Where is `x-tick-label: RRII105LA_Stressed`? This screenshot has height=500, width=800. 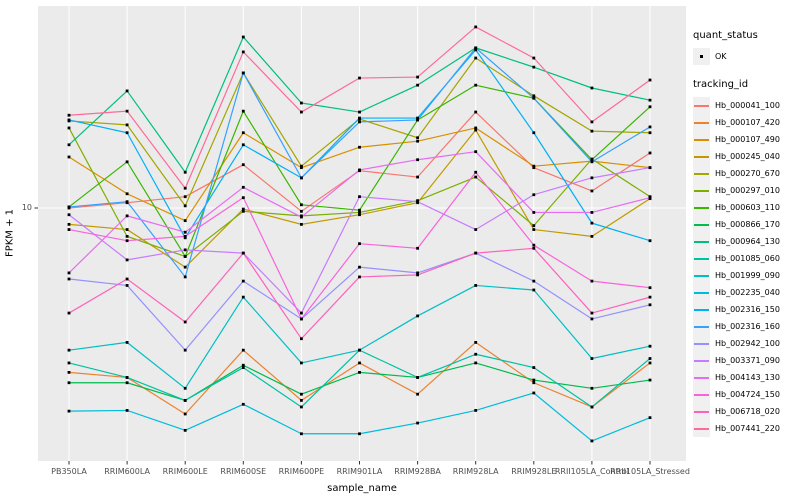
x-tick-label: RRII105LA_Stressed is located at coordinates (650, 471).